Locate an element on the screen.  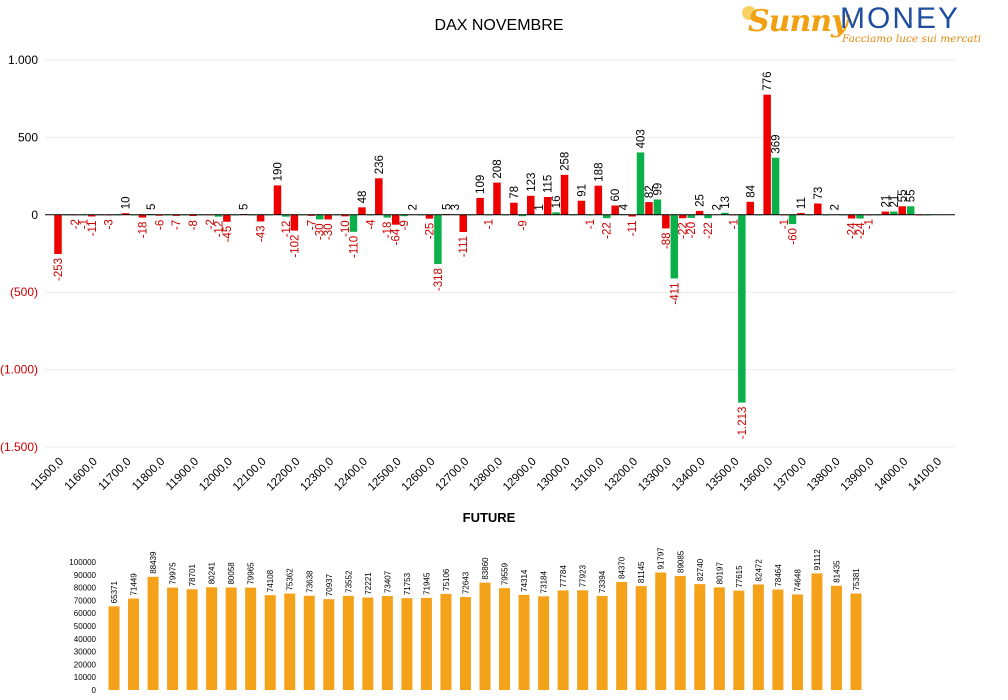
bar-value-label: -6 is located at coordinates (160, 225).